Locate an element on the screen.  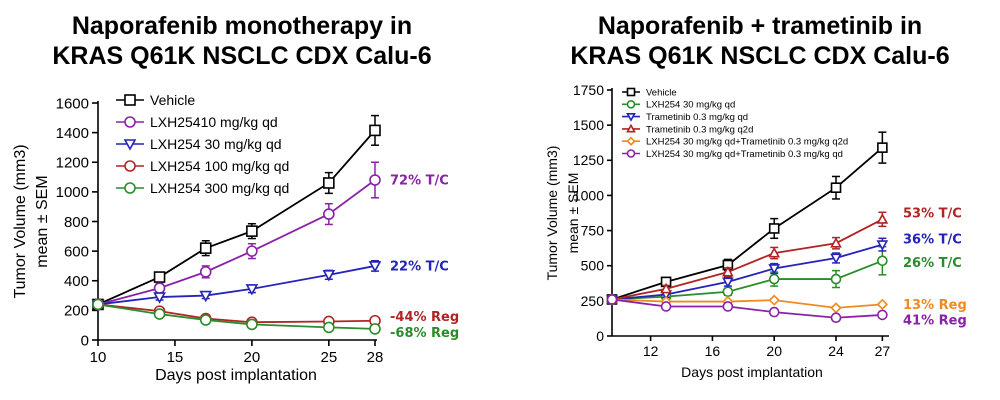
chart-title: Naporafenib monotherapy in is located at coordinates (242, 26).